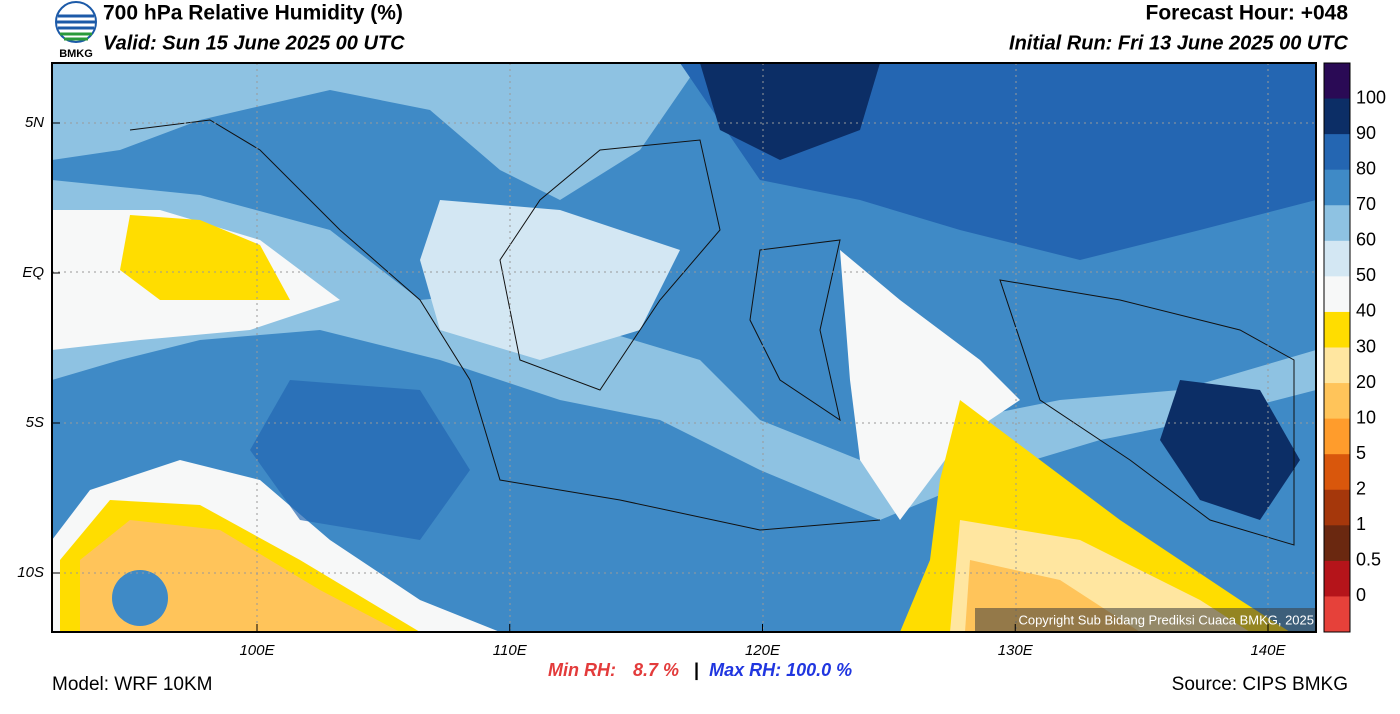  What do you see at coordinates (510, 650) in the screenshot?
I see `lon-label: 110E` at bounding box center [510, 650].